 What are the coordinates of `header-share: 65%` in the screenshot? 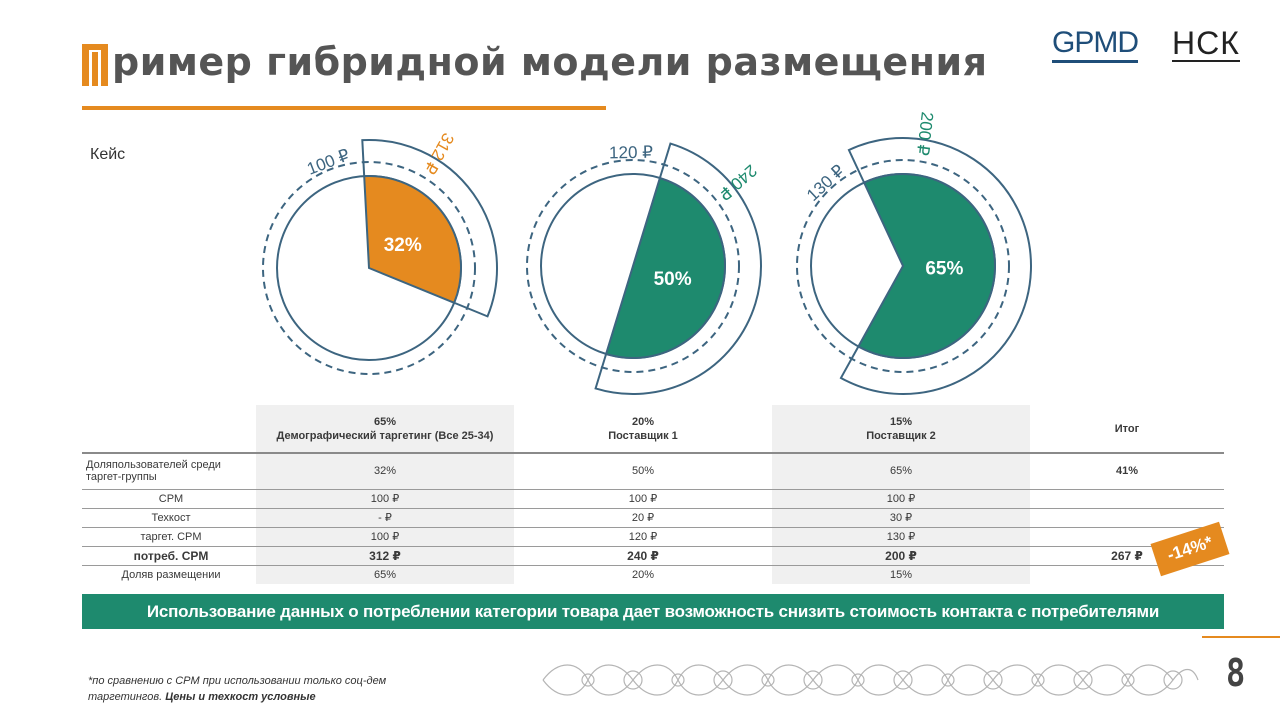 It's located at (385, 421).